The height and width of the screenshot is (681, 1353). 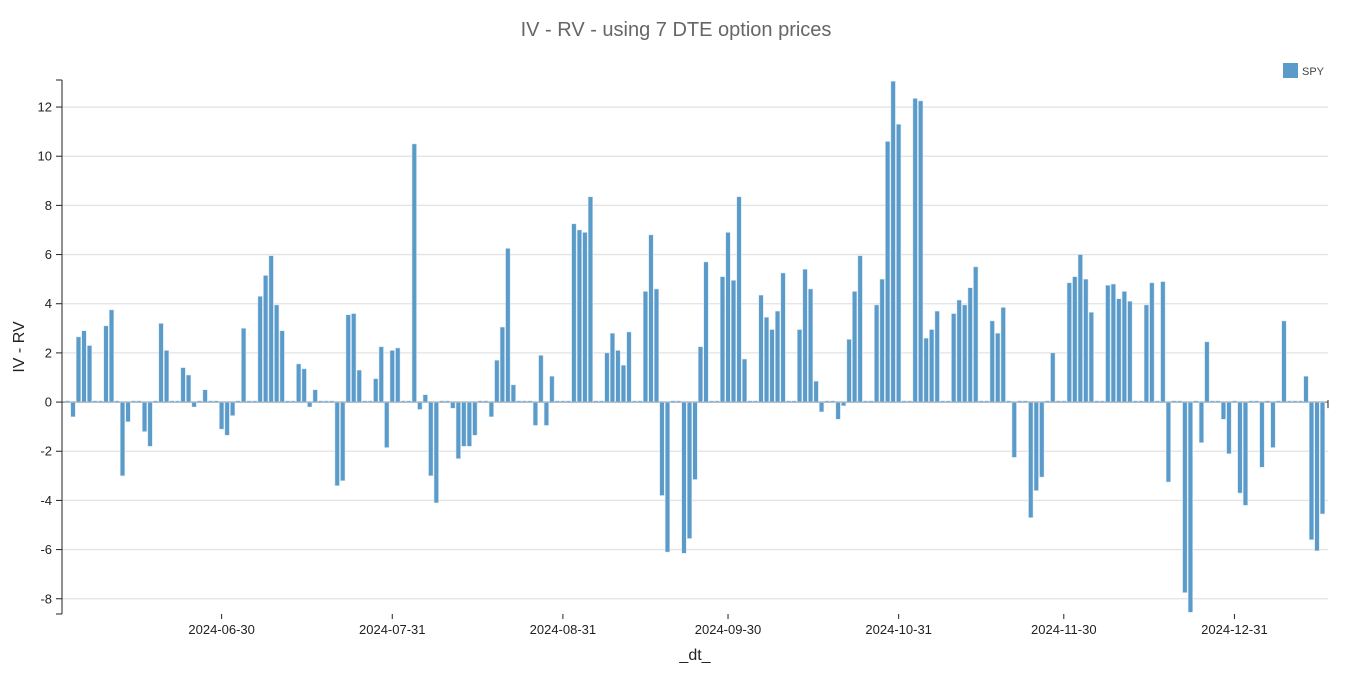 What do you see at coordinates (1304, 70) in the screenshot?
I see `legend: SPY` at bounding box center [1304, 70].